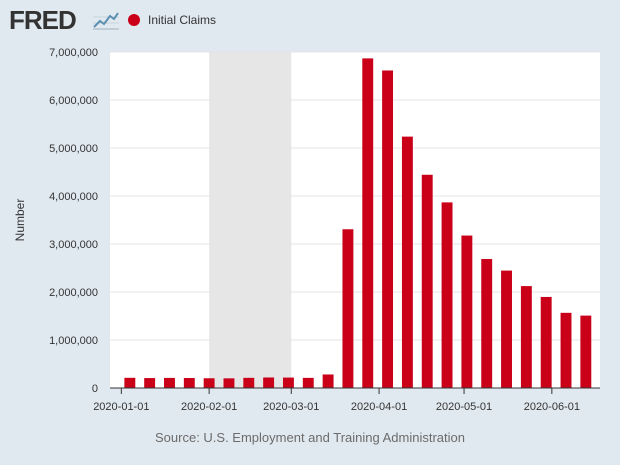 This screenshot has height=465, width=620. I want to click on x-tick-label: 2020-02-01, so click(209, 407).